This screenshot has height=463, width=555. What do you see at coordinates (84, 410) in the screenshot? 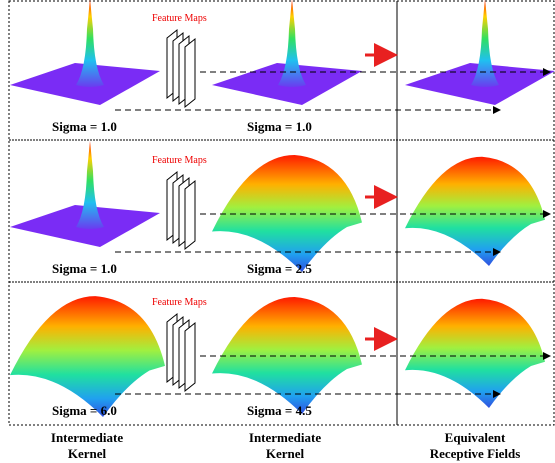
I see `sigma-label: Sigma = 6.0` at bounding box center [84, 410].